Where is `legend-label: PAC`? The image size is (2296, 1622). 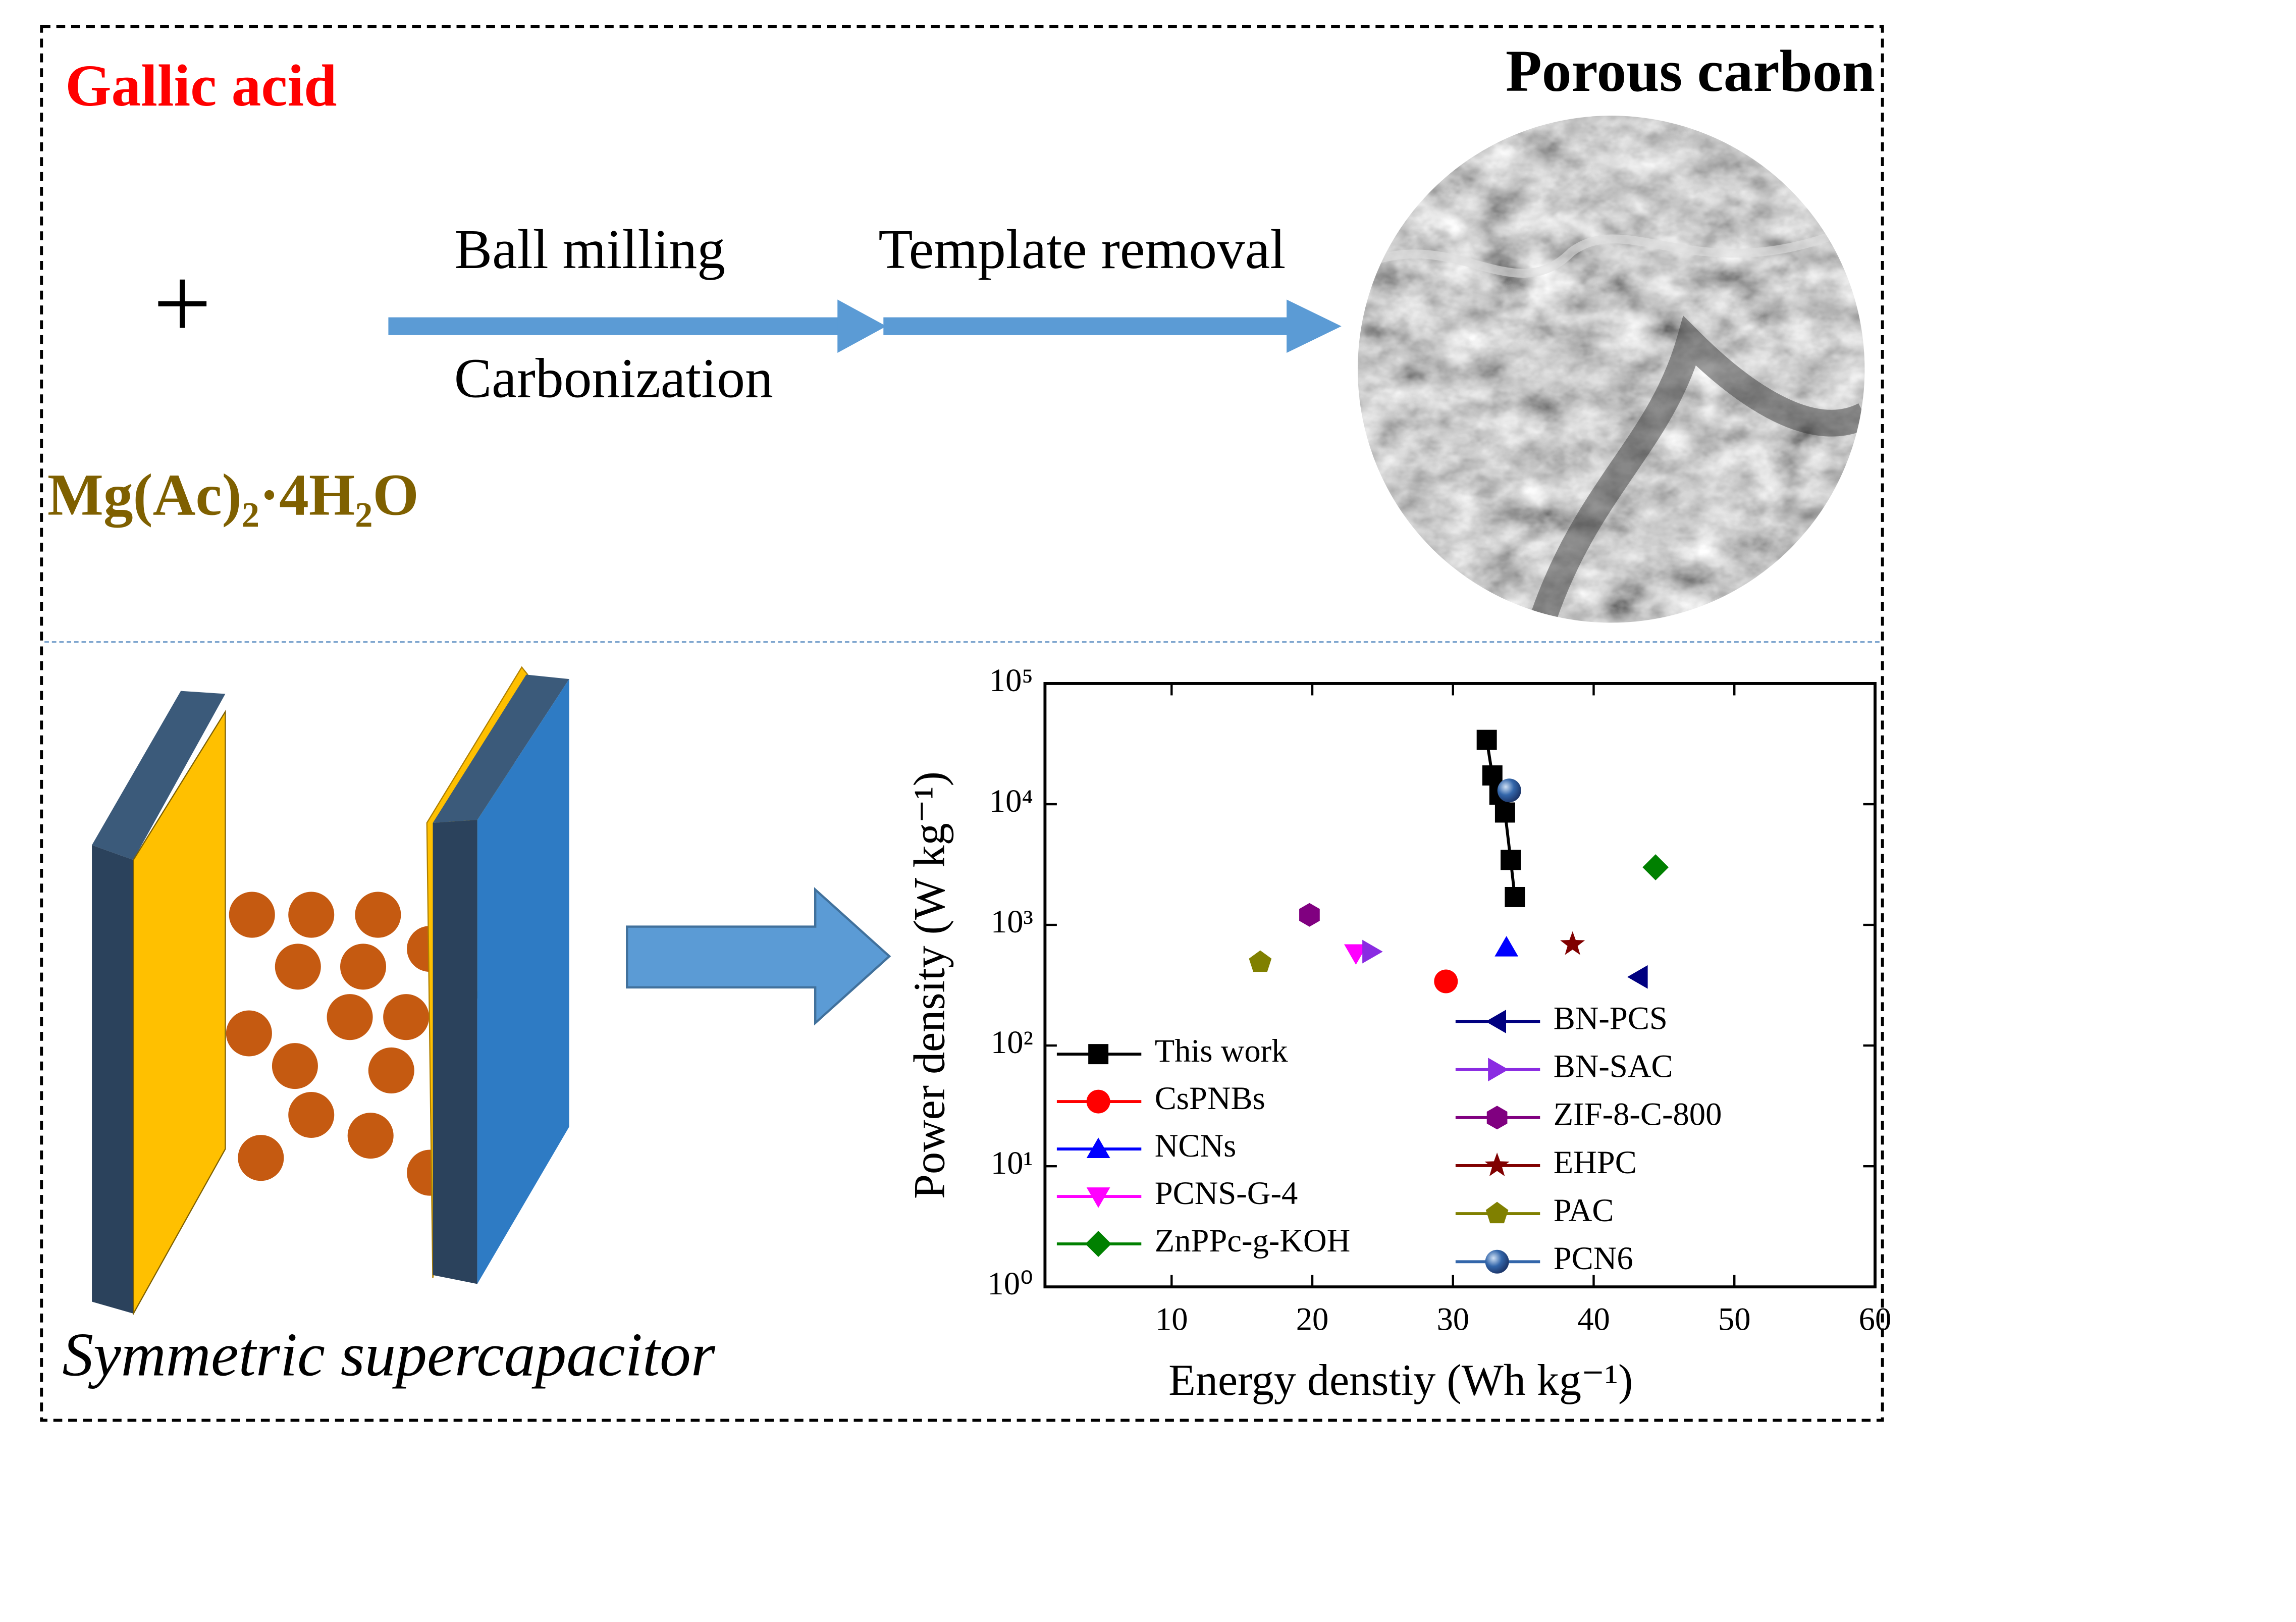
legend-label: PAC is located at coordinates (1584, 1210).